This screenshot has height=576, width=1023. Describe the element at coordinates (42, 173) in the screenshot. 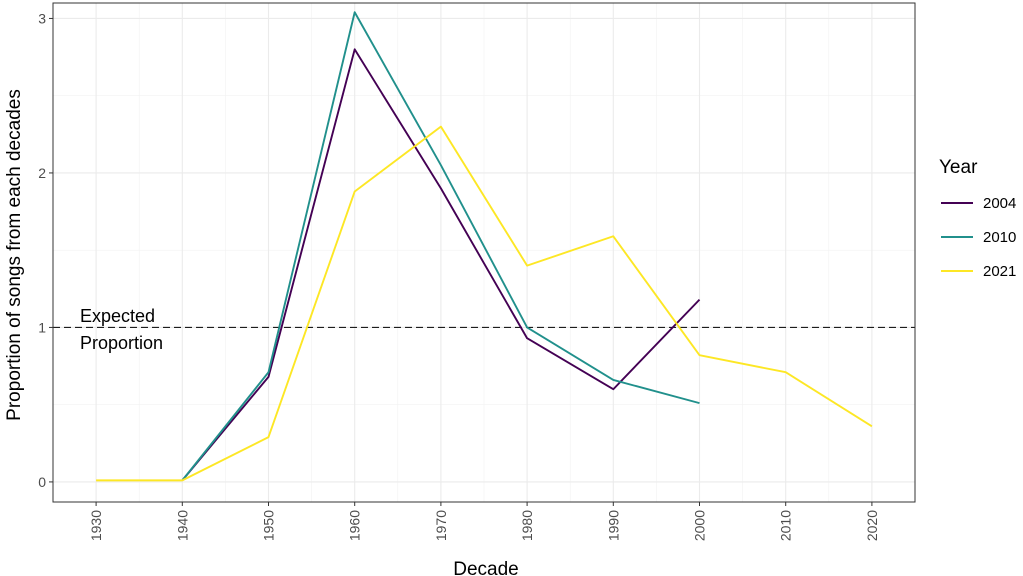

I see `y-tick-label-2: 2` at that location.